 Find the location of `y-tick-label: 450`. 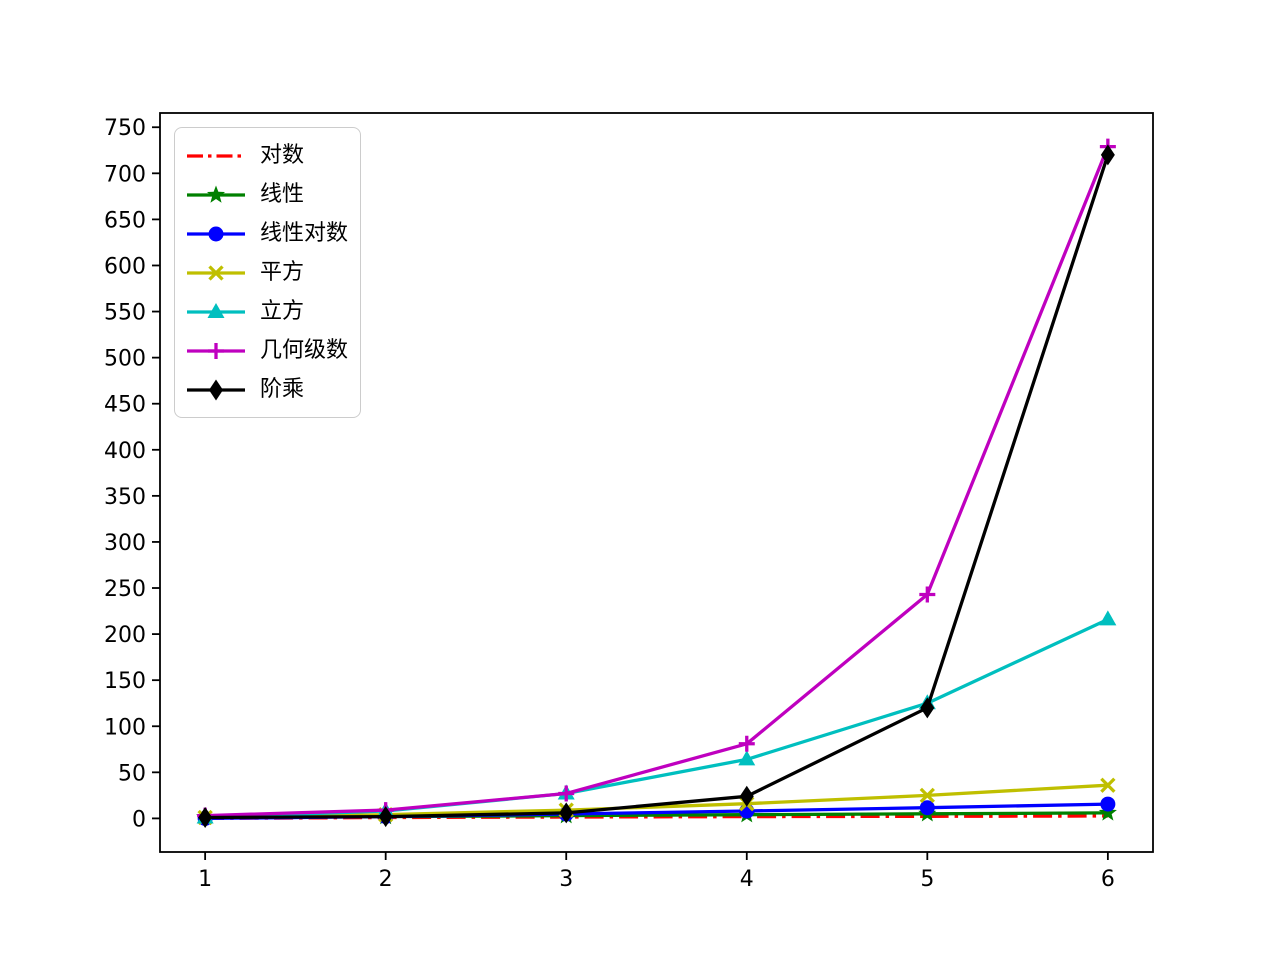

y-tick-label: 450 is located at coordinates (125, 405).